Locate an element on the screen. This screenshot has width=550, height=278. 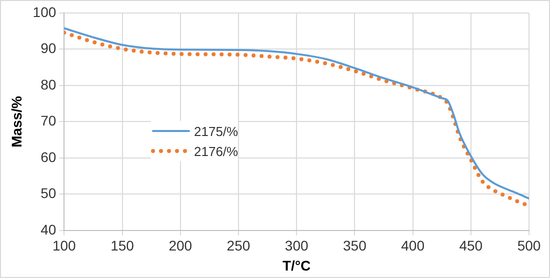
legend-label: 2175/% is located at coordinates (216, 131).